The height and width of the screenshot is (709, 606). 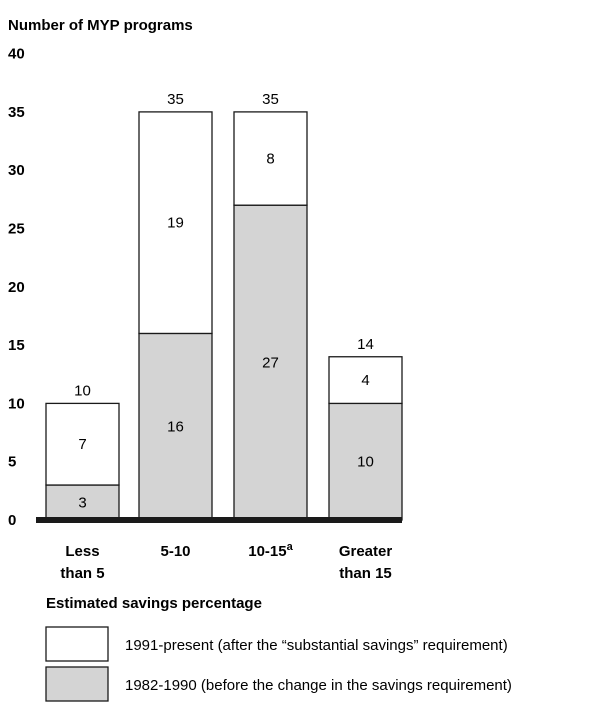 I want to click on bar-total-label: 14, so click(x=365, y=344).